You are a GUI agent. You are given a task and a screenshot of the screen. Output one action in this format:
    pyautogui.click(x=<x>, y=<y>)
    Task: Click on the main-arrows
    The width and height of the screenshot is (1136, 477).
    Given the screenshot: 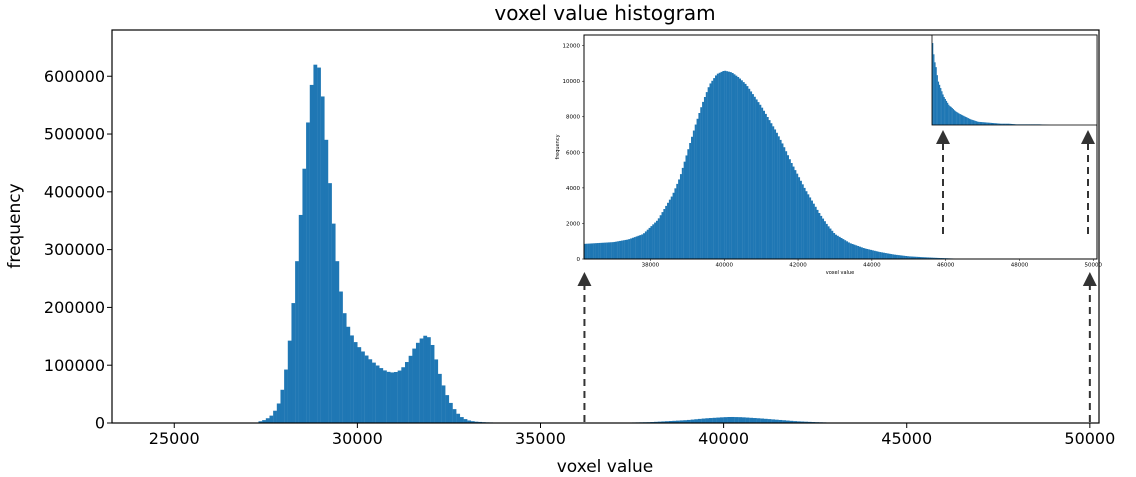 What is the action you would take?
    pyautogui.click(x=837, y=347)
    